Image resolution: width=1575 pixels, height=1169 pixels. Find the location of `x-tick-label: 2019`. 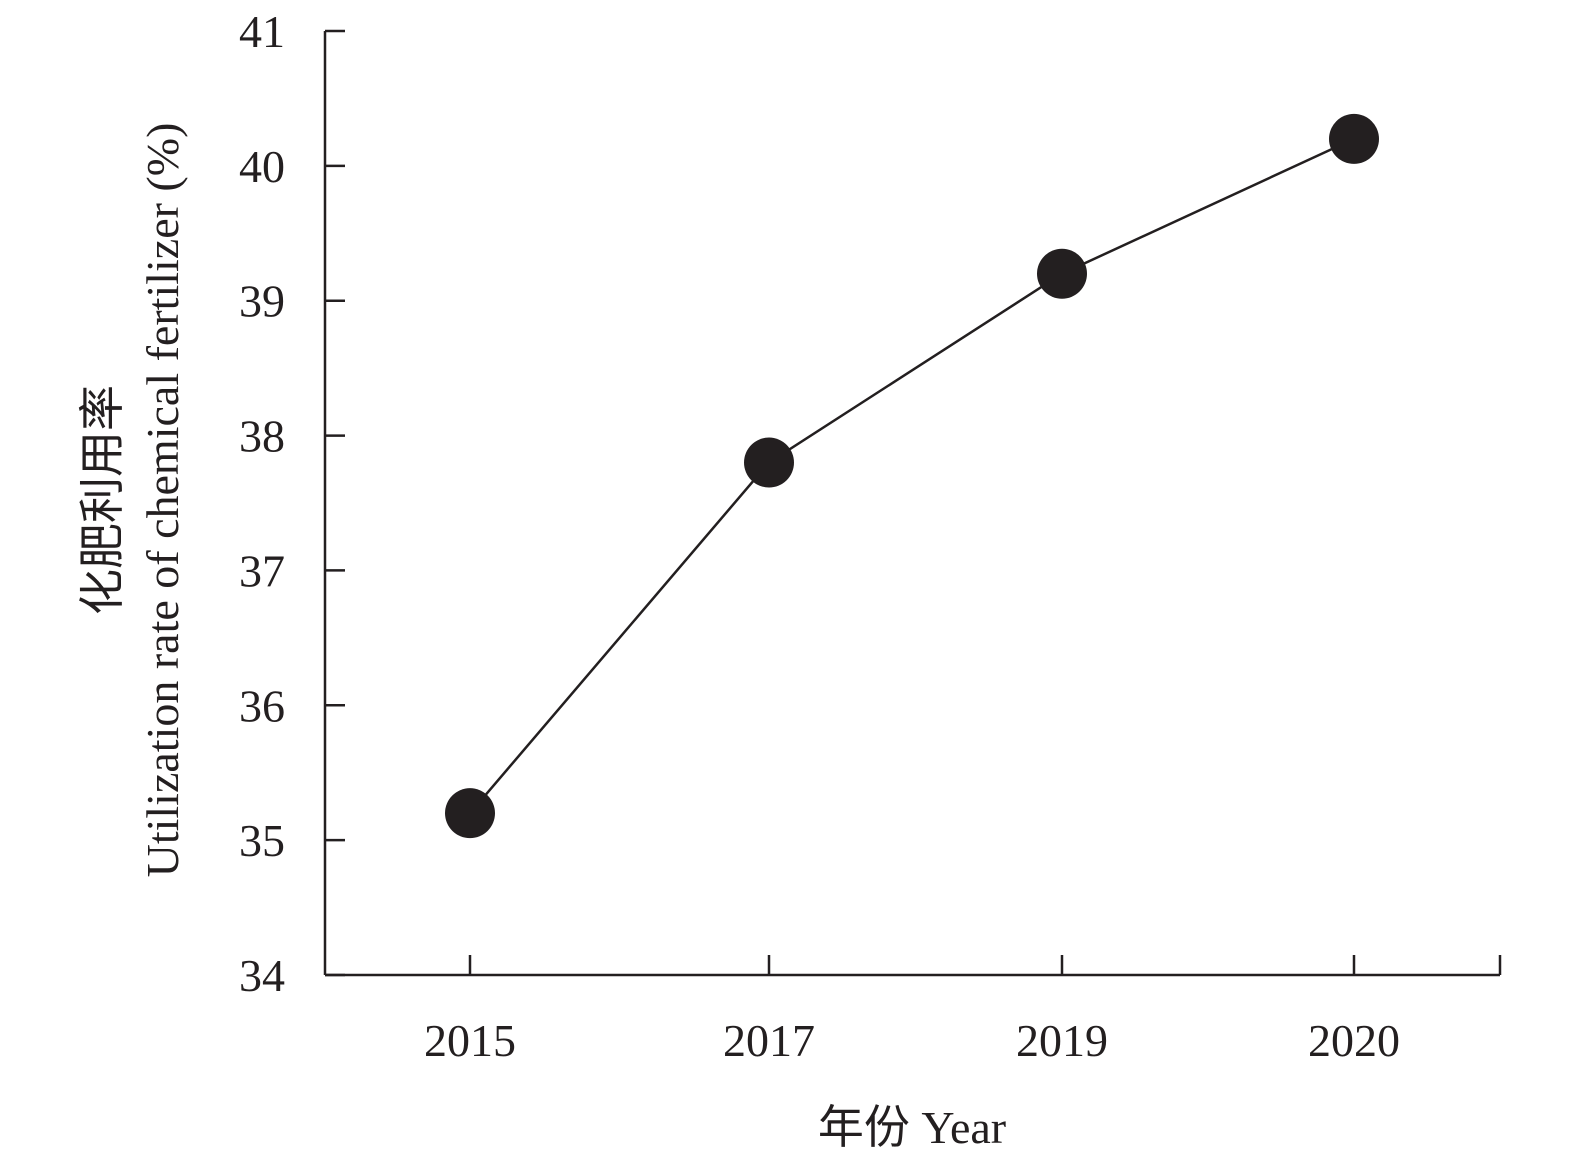

x-tick-label: 2019 is located at coordinates (1062, 1040).